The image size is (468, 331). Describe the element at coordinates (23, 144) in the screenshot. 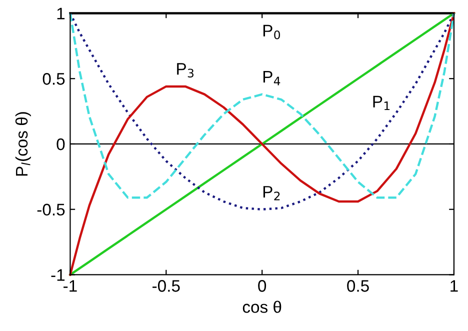

I see `y-axis-title: P$_{l}$(cos θ)` at that location.